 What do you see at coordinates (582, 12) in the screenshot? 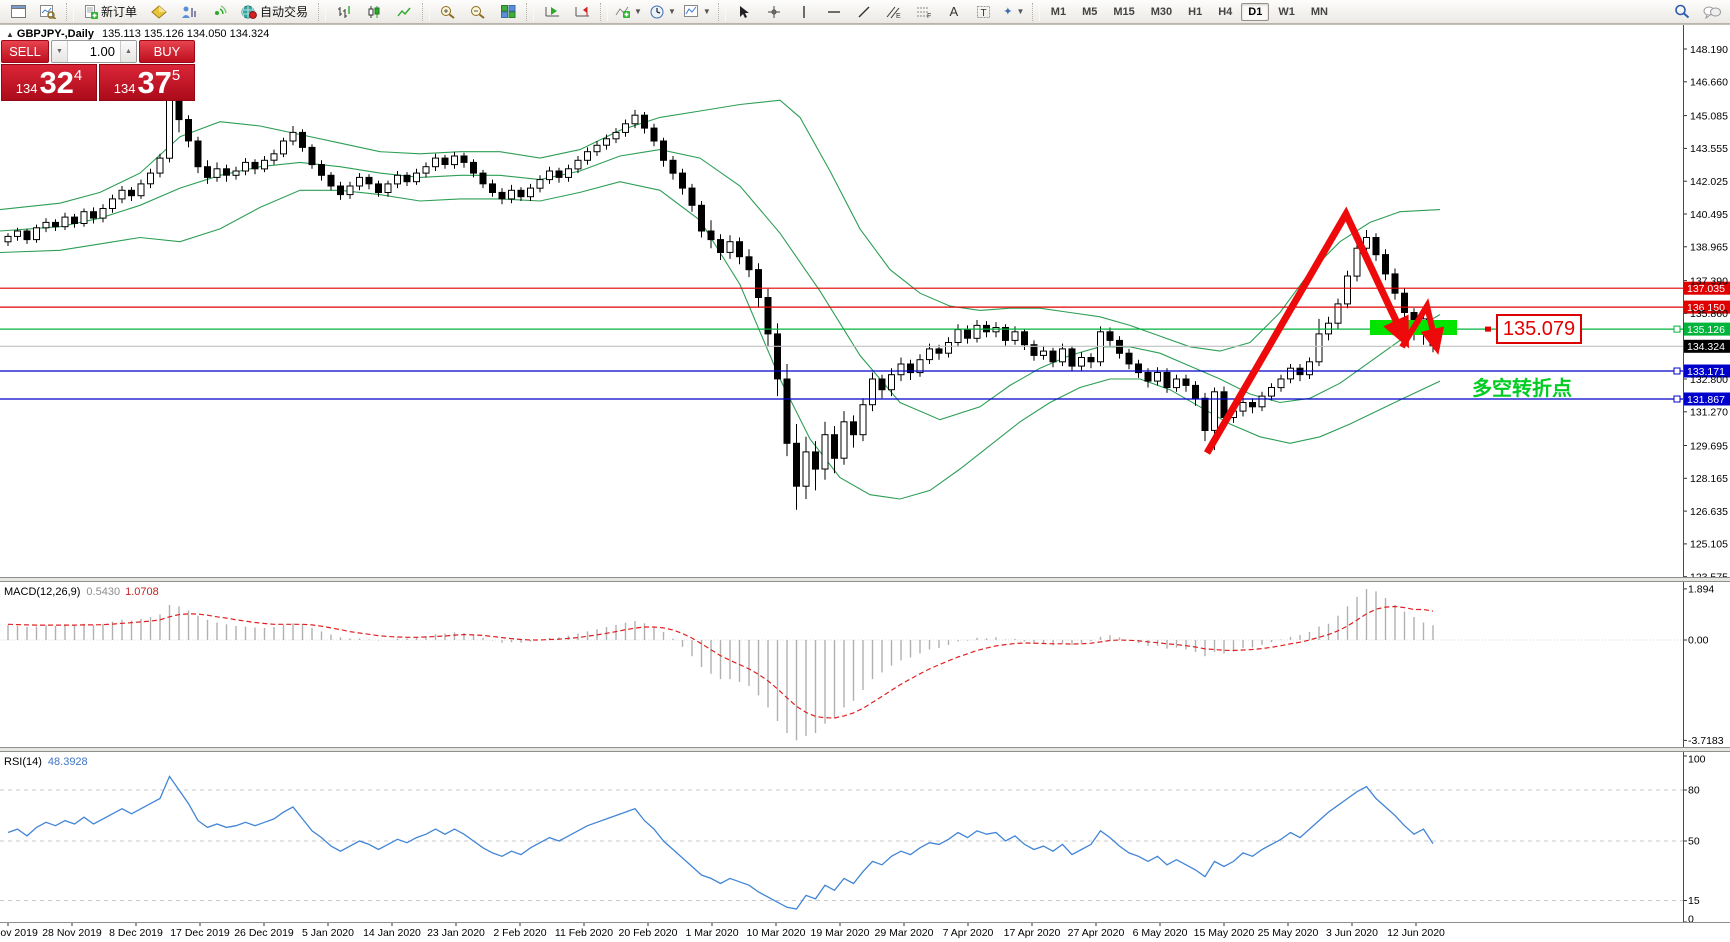
I see `chart-shift-icon` at bounding box center [582, 12].